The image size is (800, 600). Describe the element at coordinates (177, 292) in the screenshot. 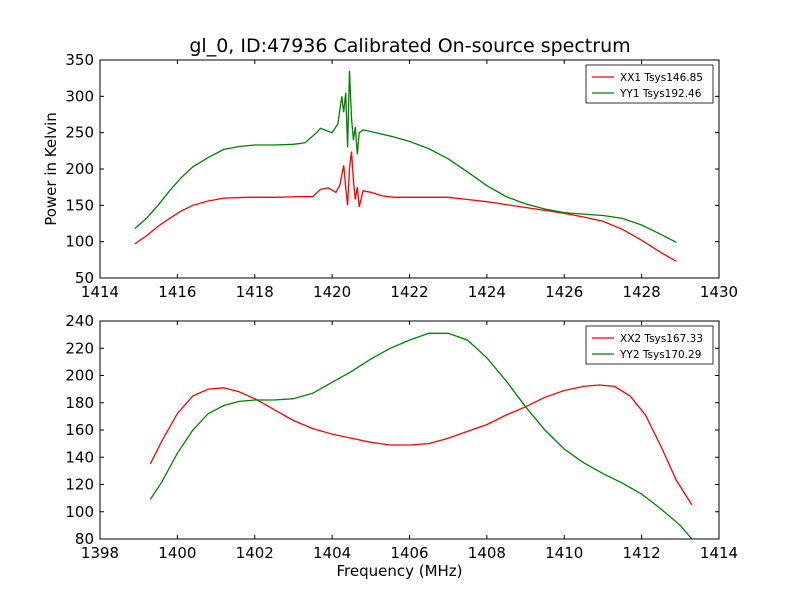

I see `top-x-tick-label: 1416` at that location.